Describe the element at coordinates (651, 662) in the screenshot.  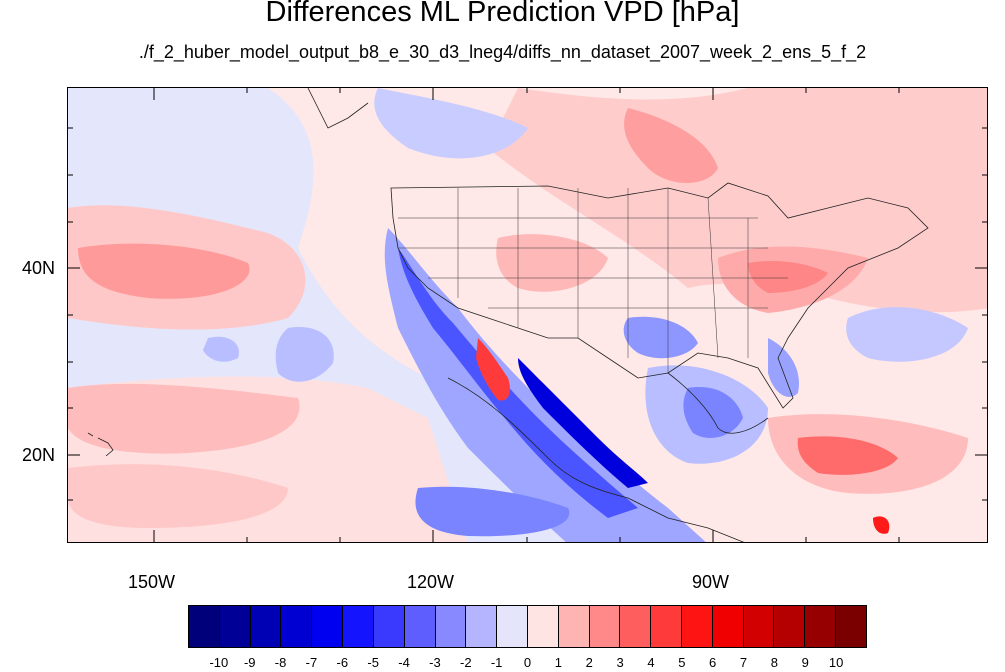
I see `colorbar-label: 4` at that location.